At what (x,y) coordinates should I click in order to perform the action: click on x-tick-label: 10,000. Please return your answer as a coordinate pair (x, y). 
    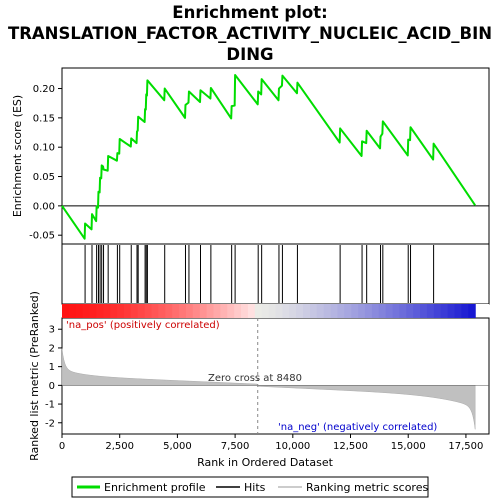
    Looking at the image, I should click on (292, 446).